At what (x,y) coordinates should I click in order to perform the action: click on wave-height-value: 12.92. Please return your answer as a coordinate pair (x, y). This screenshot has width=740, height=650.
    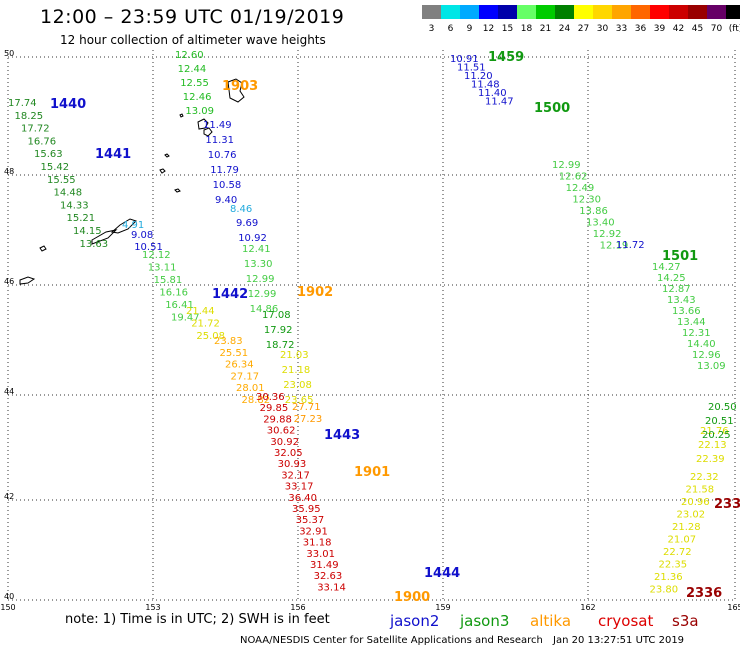
    Looking at the image, I should click on (607, 234).